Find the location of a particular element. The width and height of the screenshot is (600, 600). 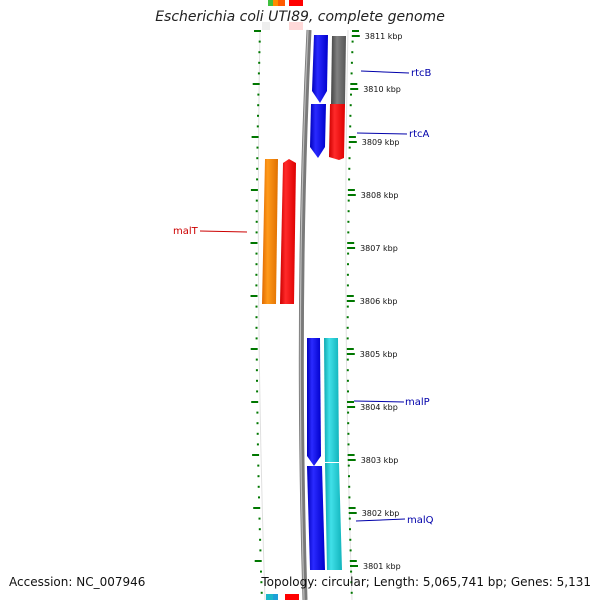

genome-backbone is located at coordinates (305, 314).